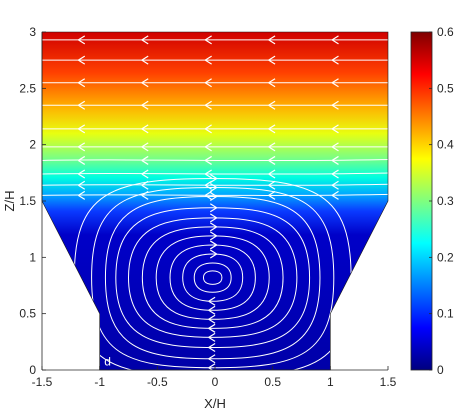 Image resolution: width=474 pixels, height=416 pixels. What do you see at coordinates (107, 361) in the screenshot?
I see `annotation-d: d` at bounding box center [107, 361].